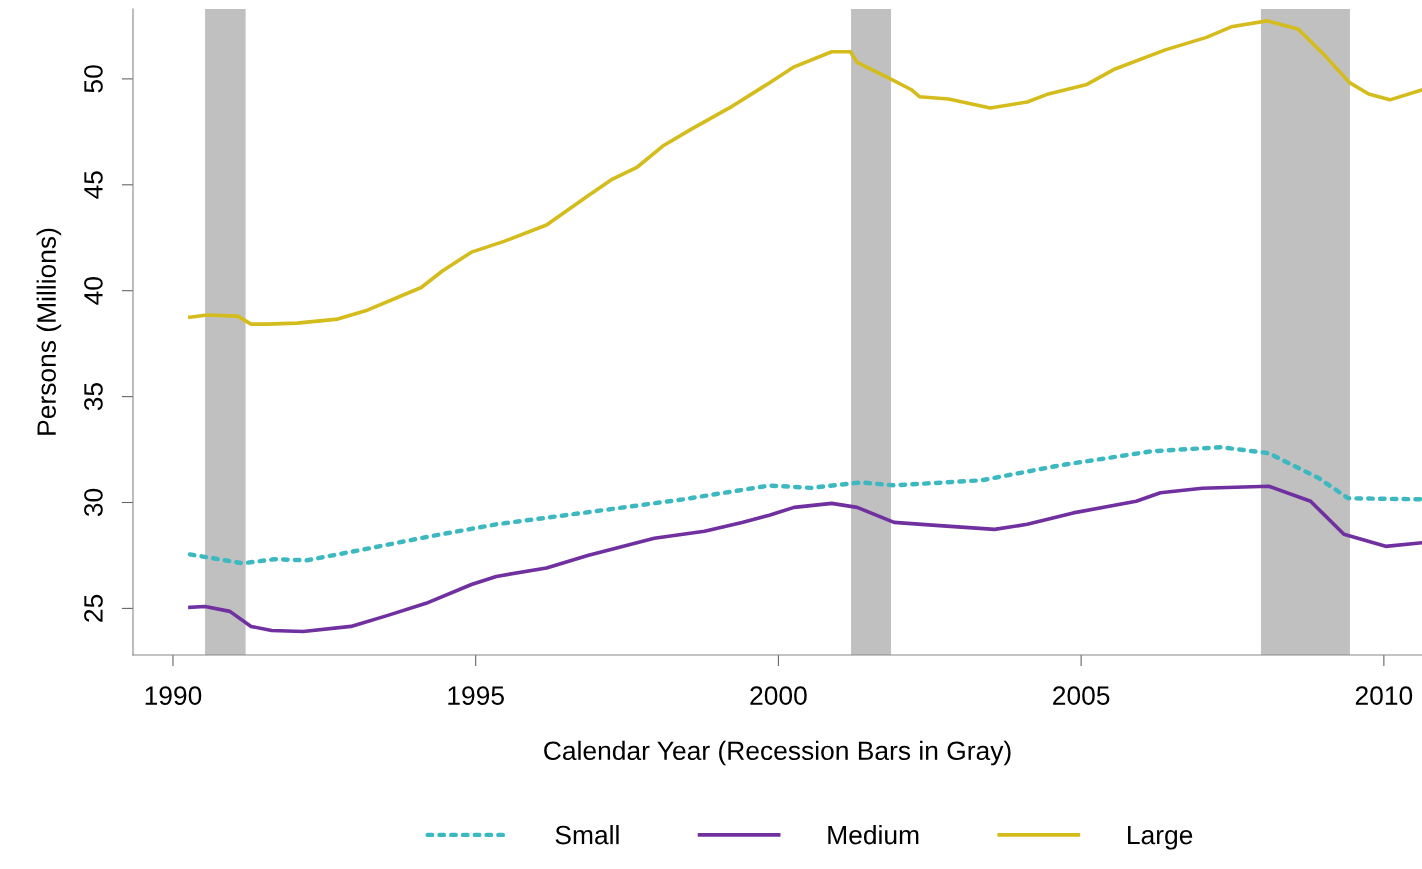  What do you see at coordinates (49, 331) in the screenshot?
I see `y-axis-title: Persons (Millions)` at bounding box center [49, 331].